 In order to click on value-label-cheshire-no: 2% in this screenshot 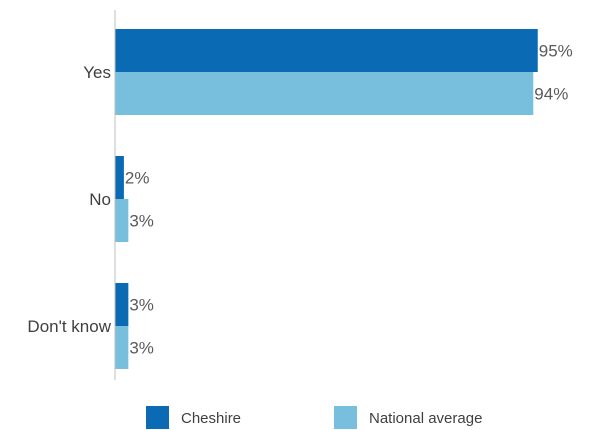, I will do `click(137, 178)`.